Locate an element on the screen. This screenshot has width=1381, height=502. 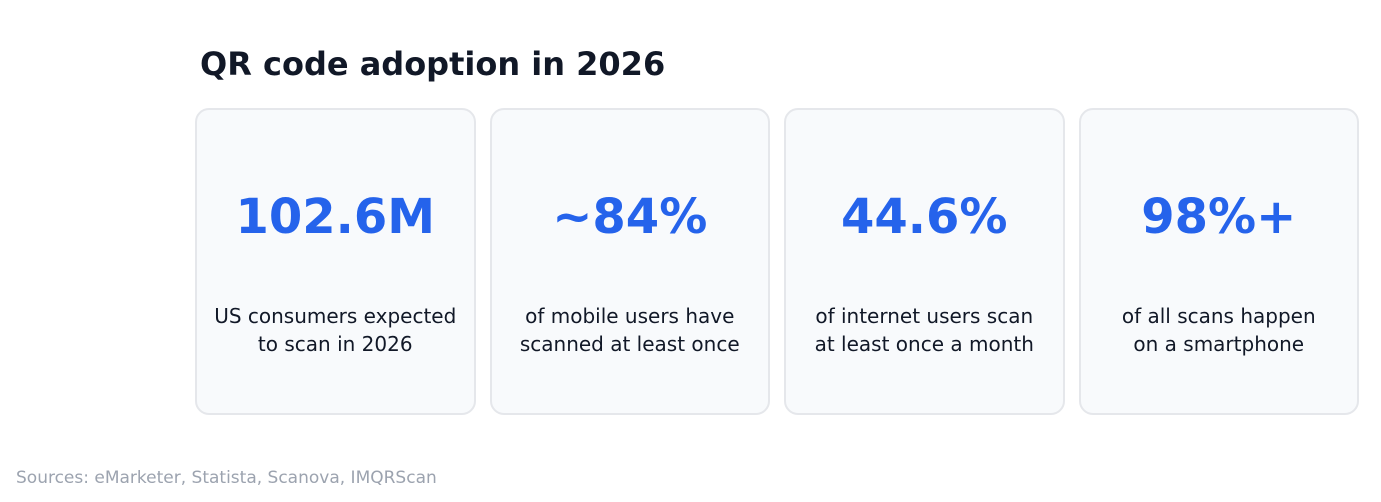
stat-card-smartphone-scans: 98%+ of all scans happen on a smartphone is located at coordinates (1218, 261).